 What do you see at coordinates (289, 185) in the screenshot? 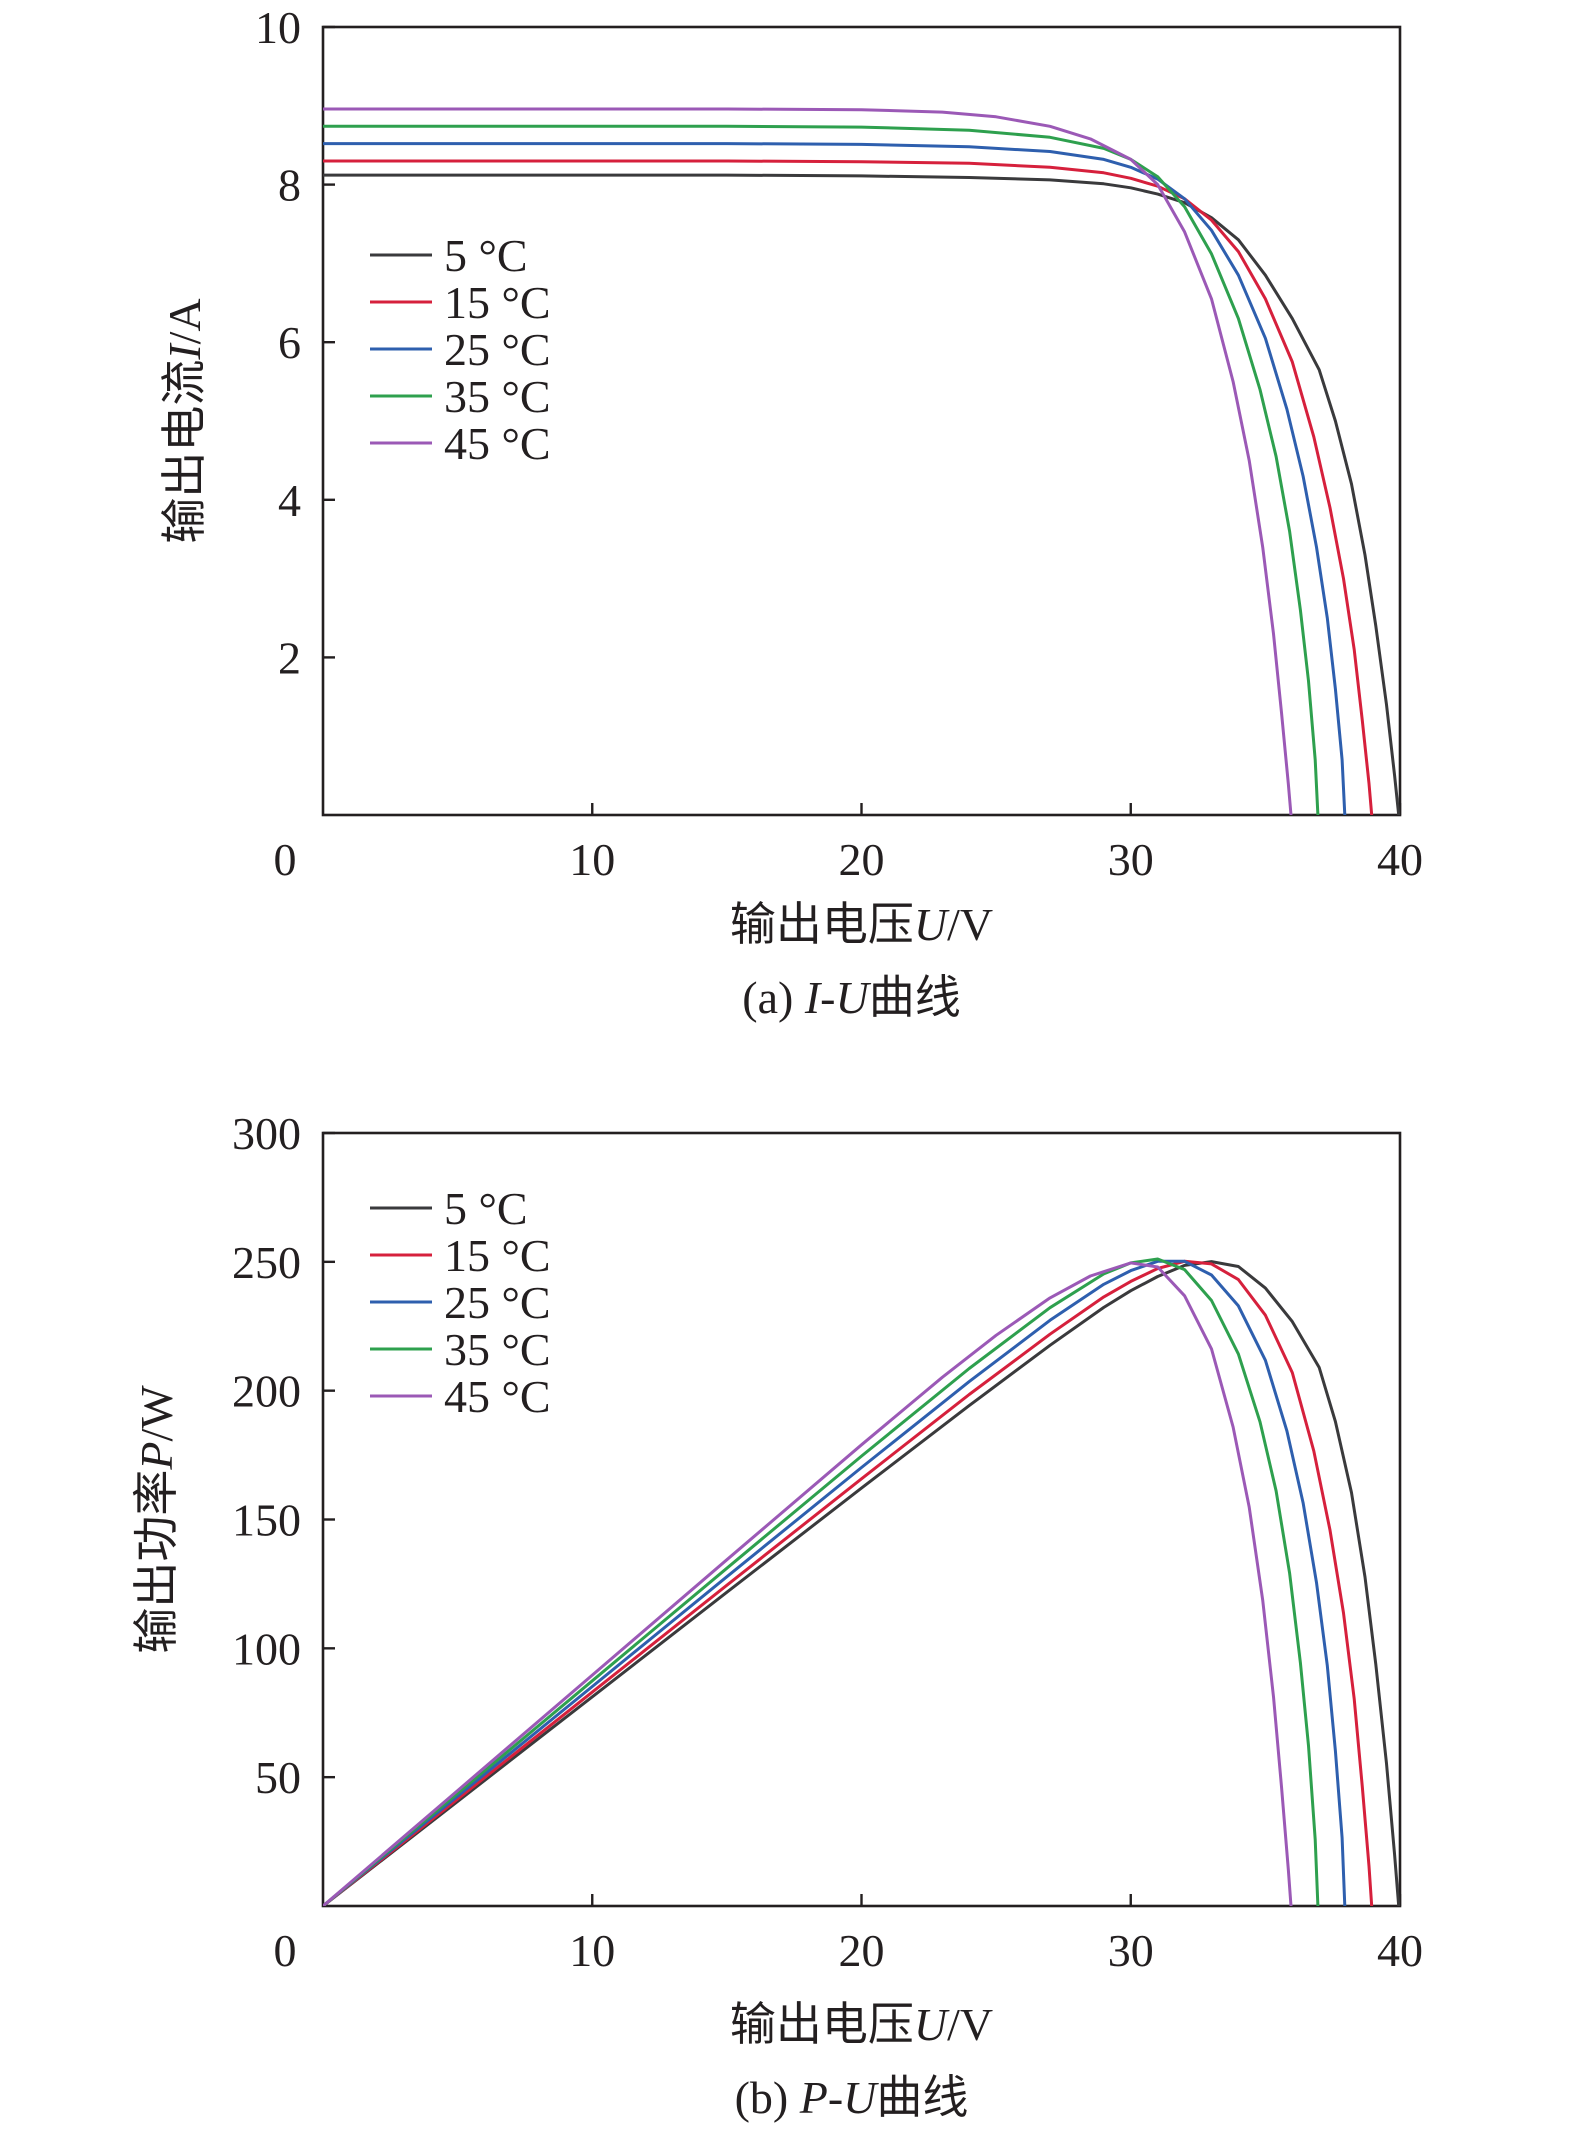
I see `y-tick-label: 8` at bounding box center [289, 185].